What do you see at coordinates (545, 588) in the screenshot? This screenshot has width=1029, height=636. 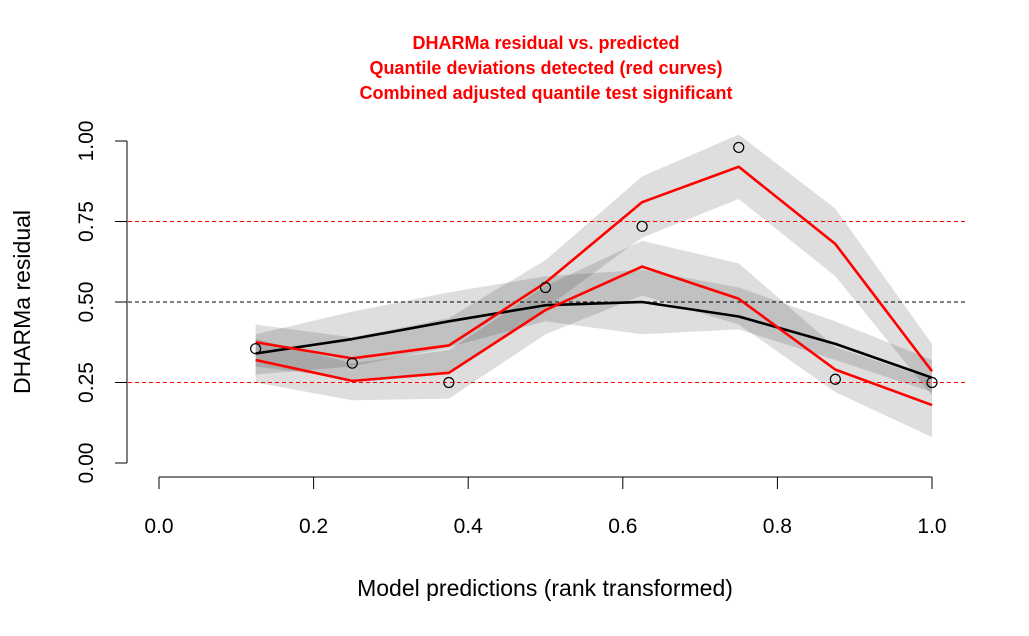 I see `x-axis-title: Model predictions (rank transformed)` at bounding box center [545, 588].